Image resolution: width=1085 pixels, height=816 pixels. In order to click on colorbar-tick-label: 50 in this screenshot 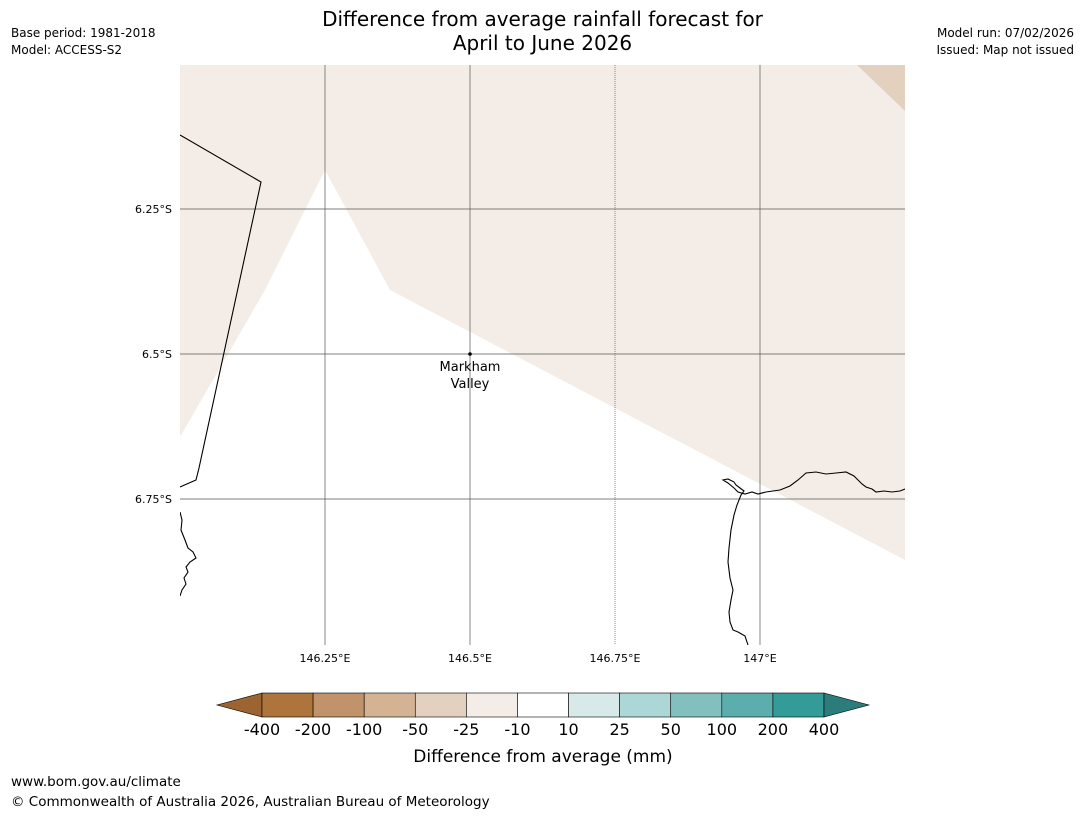, I will do `click(671, 729)`.